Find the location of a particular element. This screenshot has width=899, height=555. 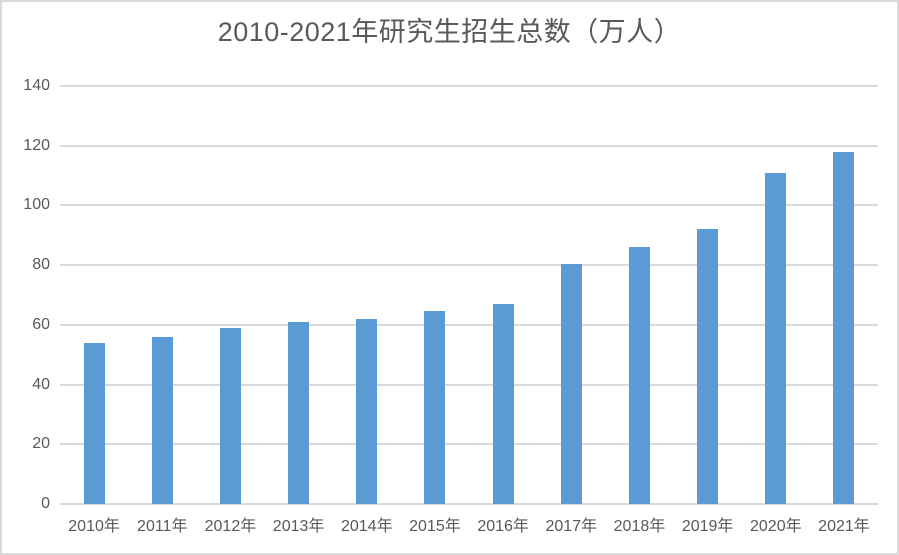

x-axis-tick-label: 2021年 is located at coordinates (844, 526).